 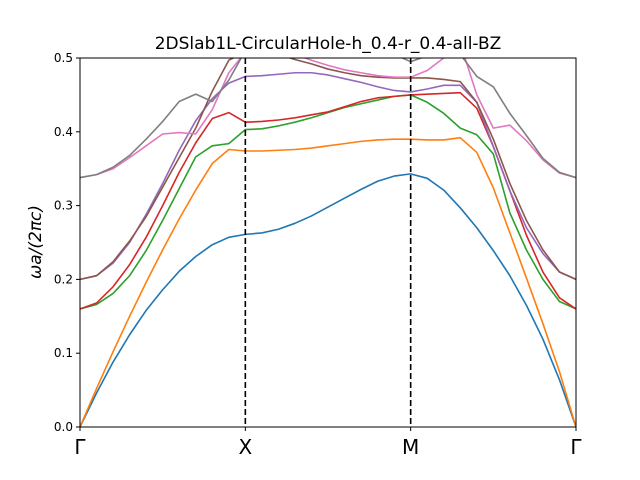 I want to click on y-tick-label: 0.0, so click(x=63, y=427).